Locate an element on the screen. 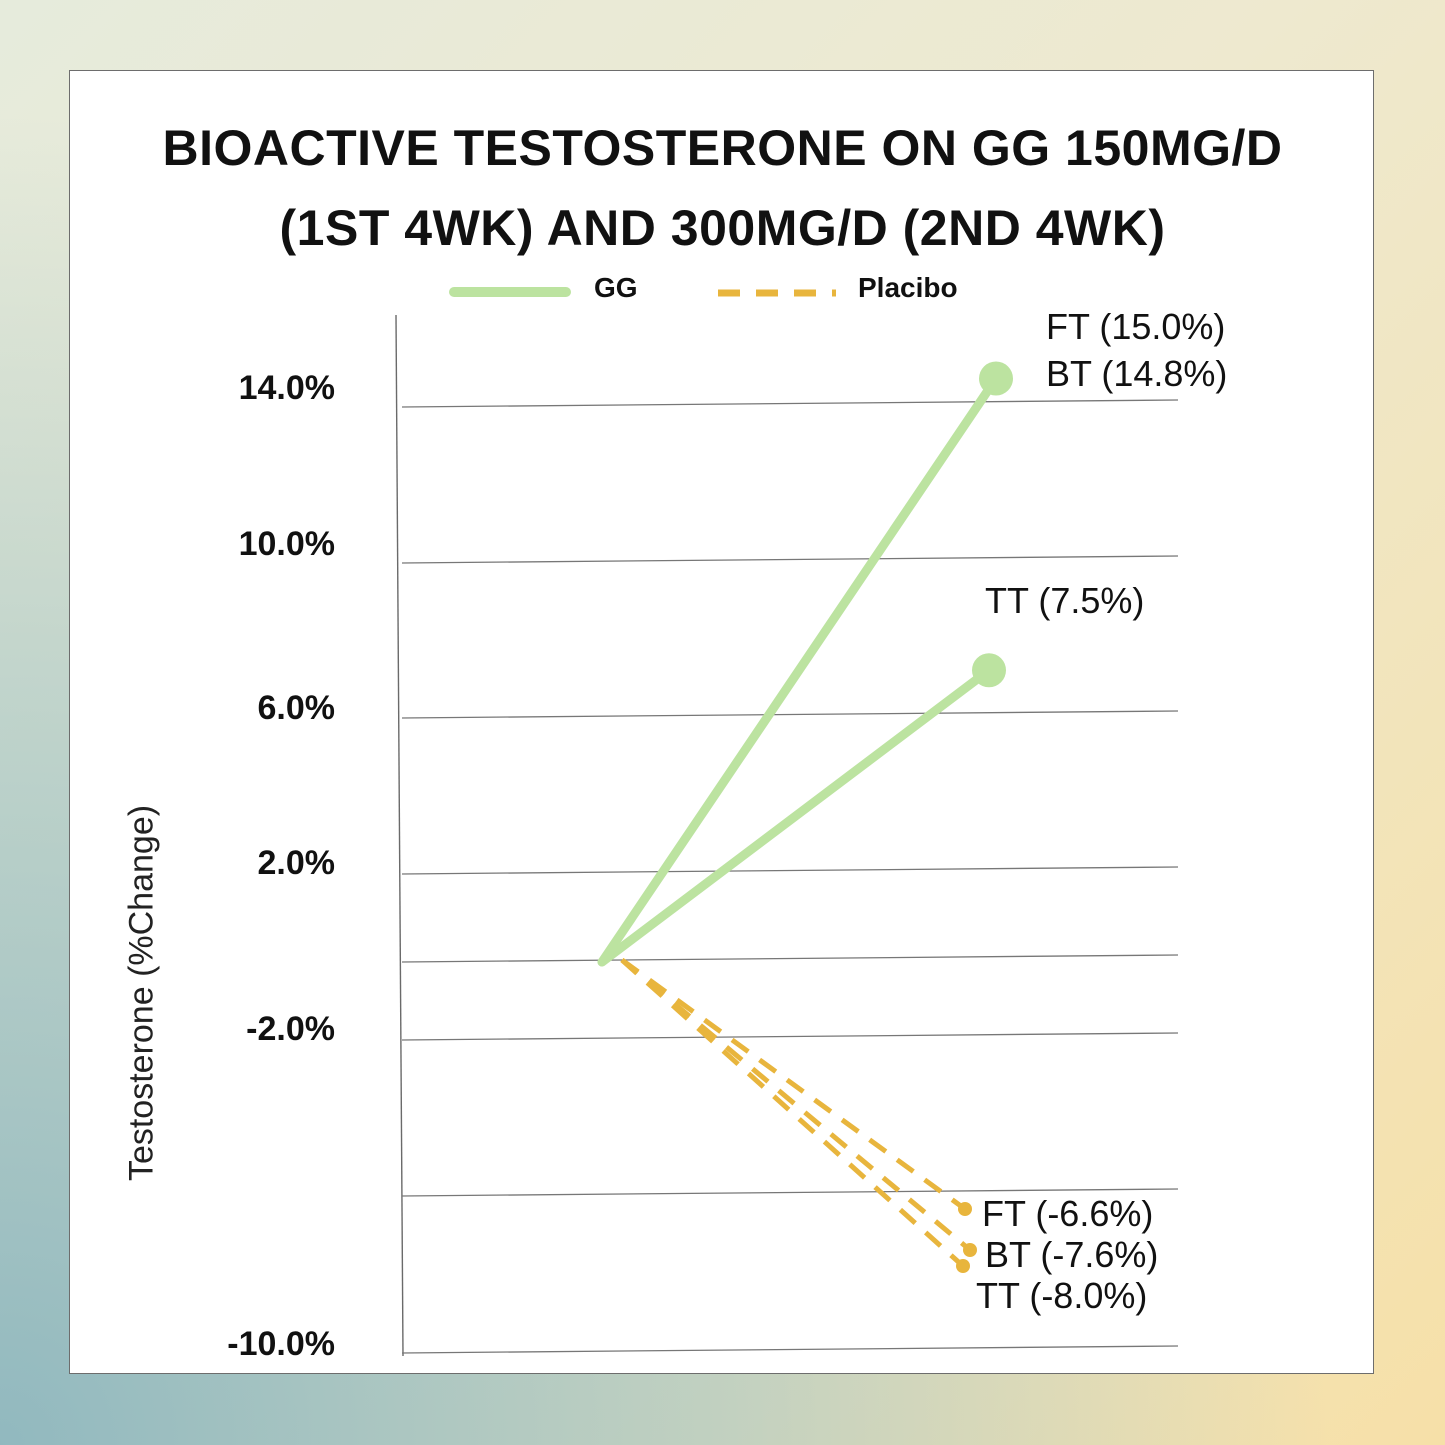 The height and width of the screenshot is (1445, 1445). y-axis-line is located at coordinates (399, 835).